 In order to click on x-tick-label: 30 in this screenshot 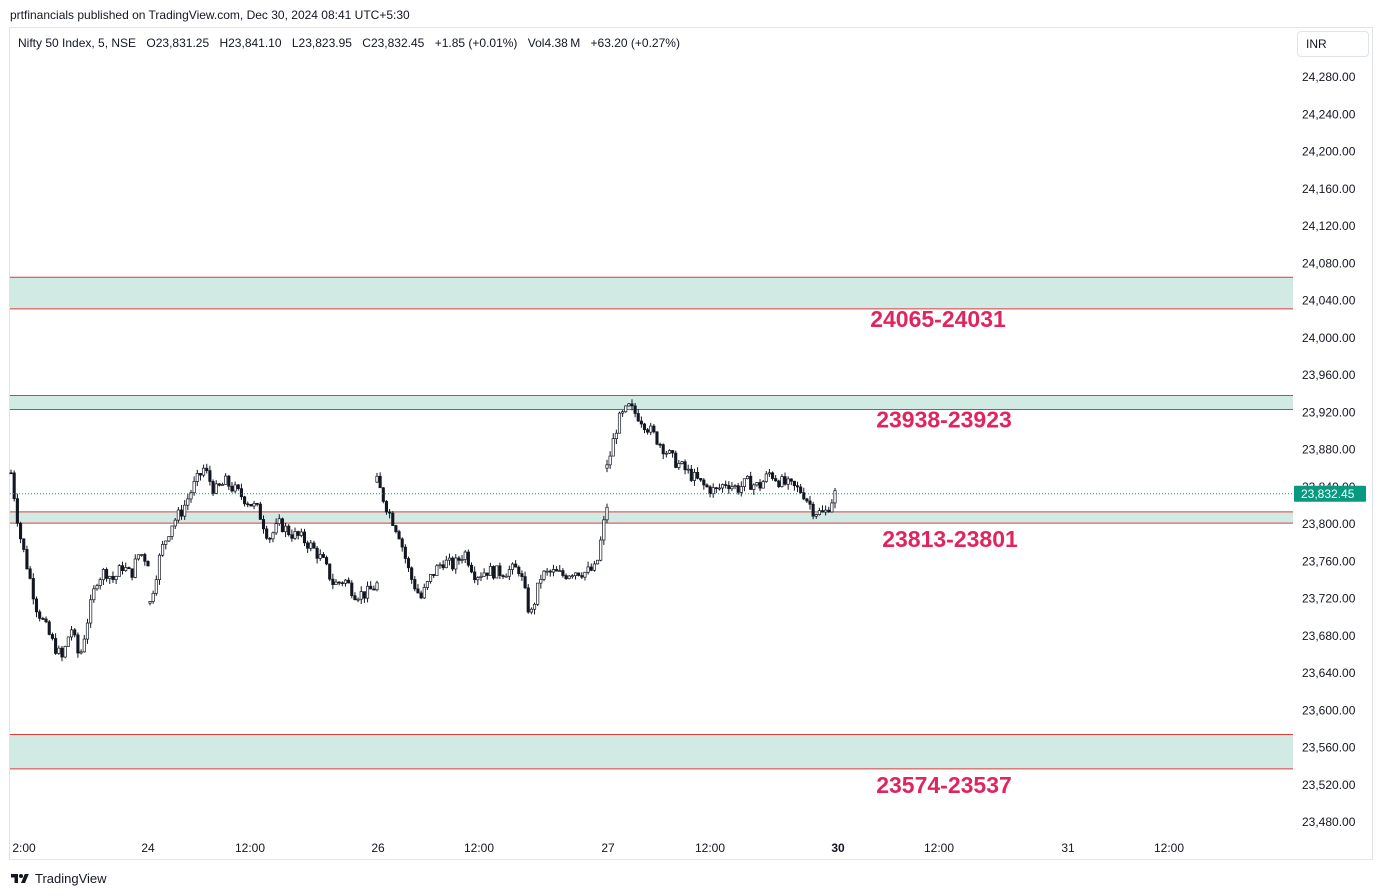, I will do `click(838, 848)`.